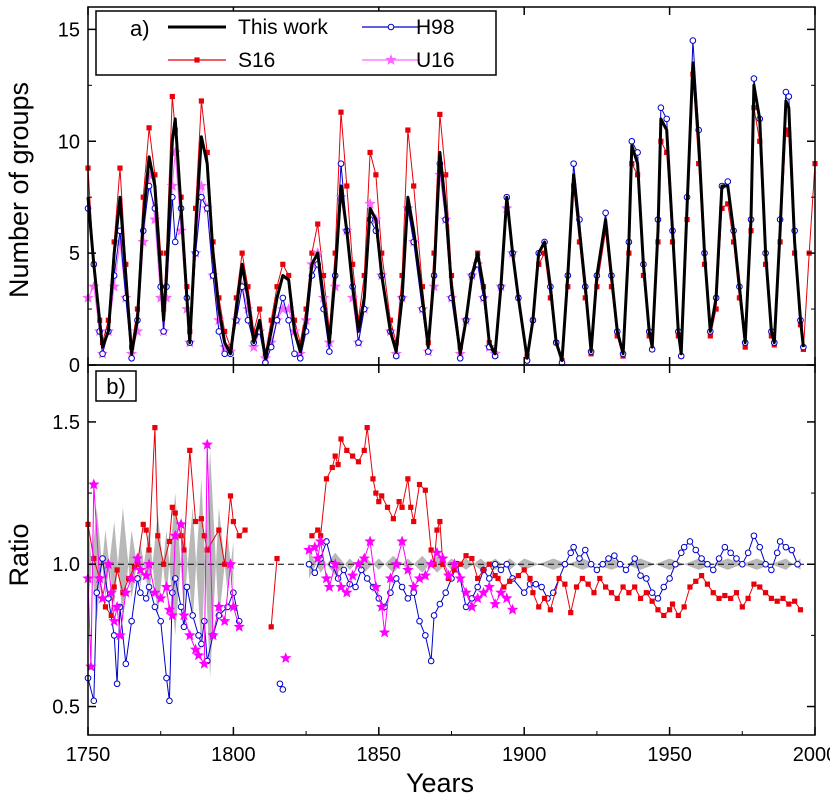  I want to click on panel-b-ylabel: Ratio, so click(19, 554).